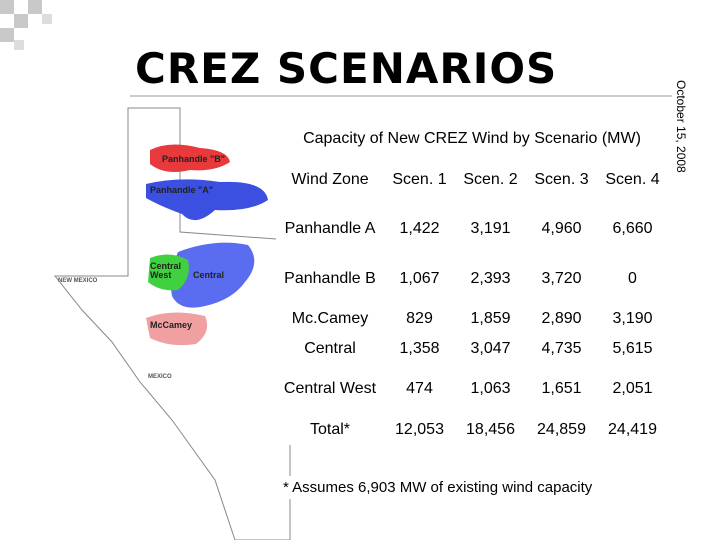 This screenshot has height=540, width=720. I want to click on zone-central, so click(212, 275).